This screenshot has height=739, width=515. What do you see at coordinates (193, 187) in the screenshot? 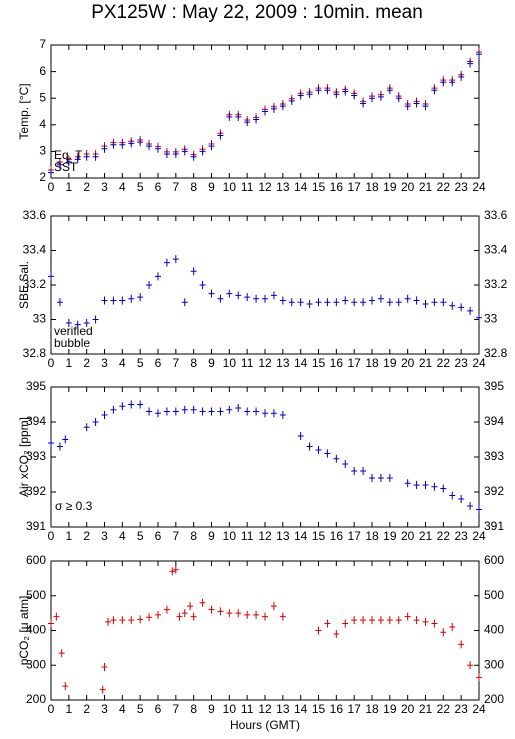
I see `x-tick-label: 8` at bounding box center [193, 187].